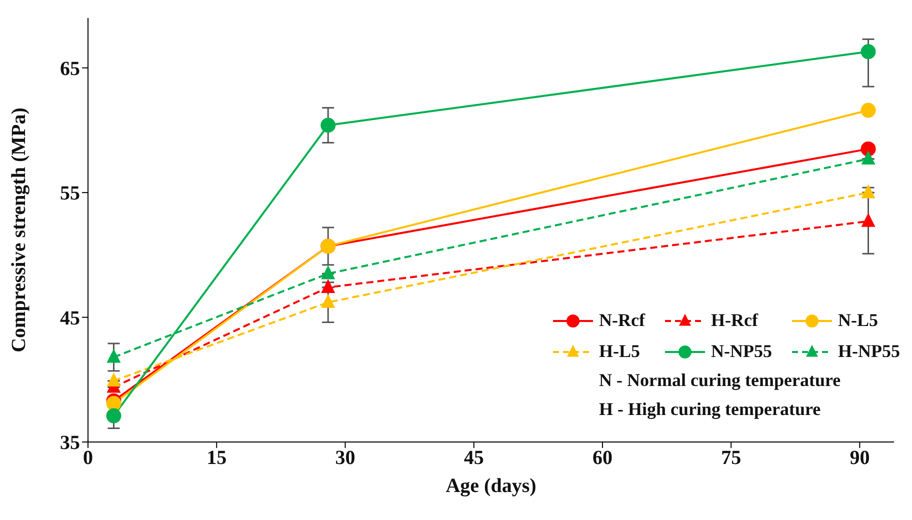 Image resolution: width=912 pixels, height=520 pixels. Describe the element at coordinates (731, 458) in the screenshot. I see `x-tick-label: 75` at that location.